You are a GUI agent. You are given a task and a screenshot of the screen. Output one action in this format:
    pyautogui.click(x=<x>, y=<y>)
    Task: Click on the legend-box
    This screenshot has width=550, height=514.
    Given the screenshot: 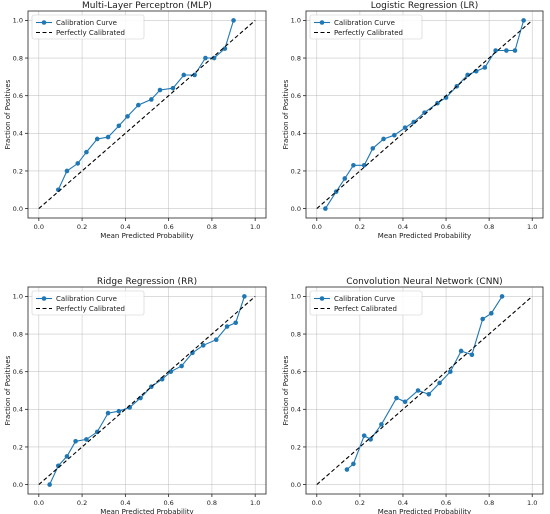 What is the action you would take?
    pyautogui.click(x=88, y=303)
    